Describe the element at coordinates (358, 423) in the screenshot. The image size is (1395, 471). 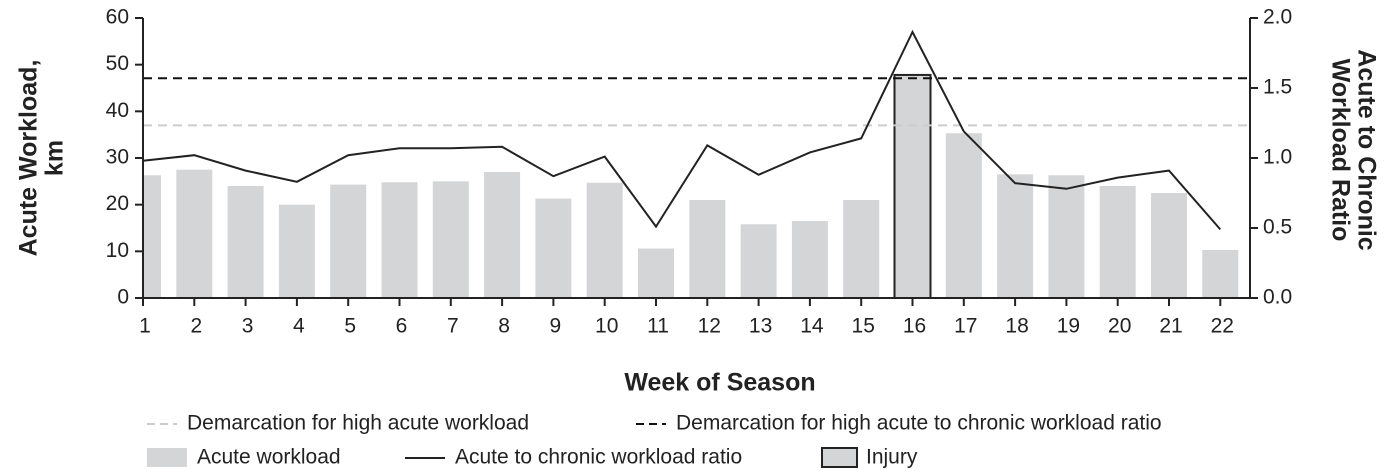
I see `legend-label: Demarcation for high acute workload` at that location.